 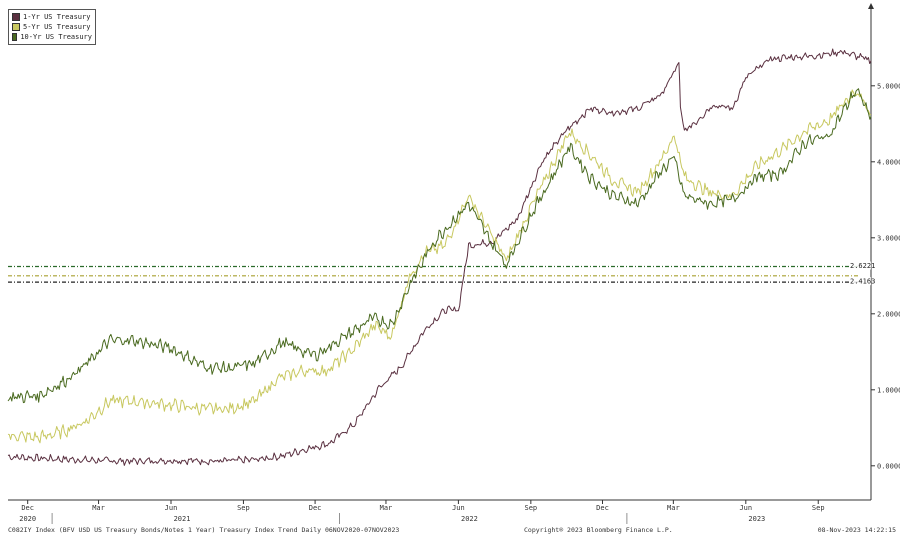 What do you see at coordinates (57, 27) in the screenshot?
I see `legend-label-5yr: 5-Yr US Treasury` at bounding box center [57, 27].